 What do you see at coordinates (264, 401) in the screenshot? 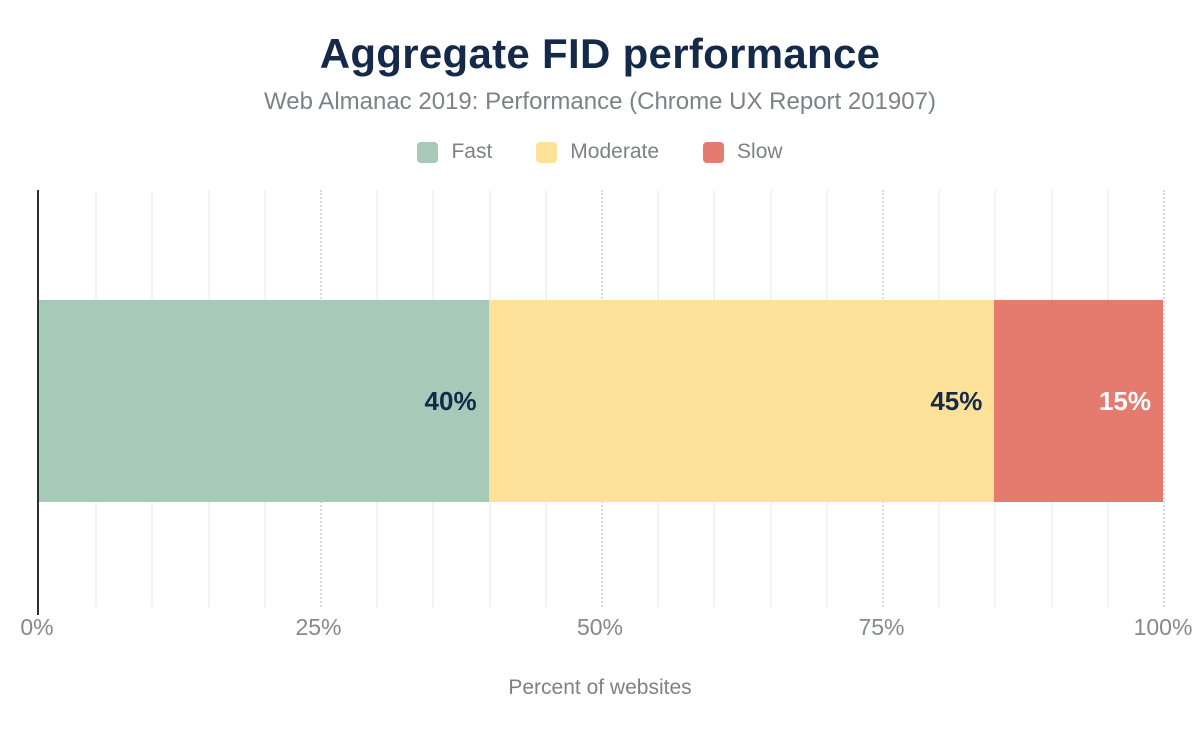
I see `bar-segment-fast: 40%` at bounding box center [264, 401].